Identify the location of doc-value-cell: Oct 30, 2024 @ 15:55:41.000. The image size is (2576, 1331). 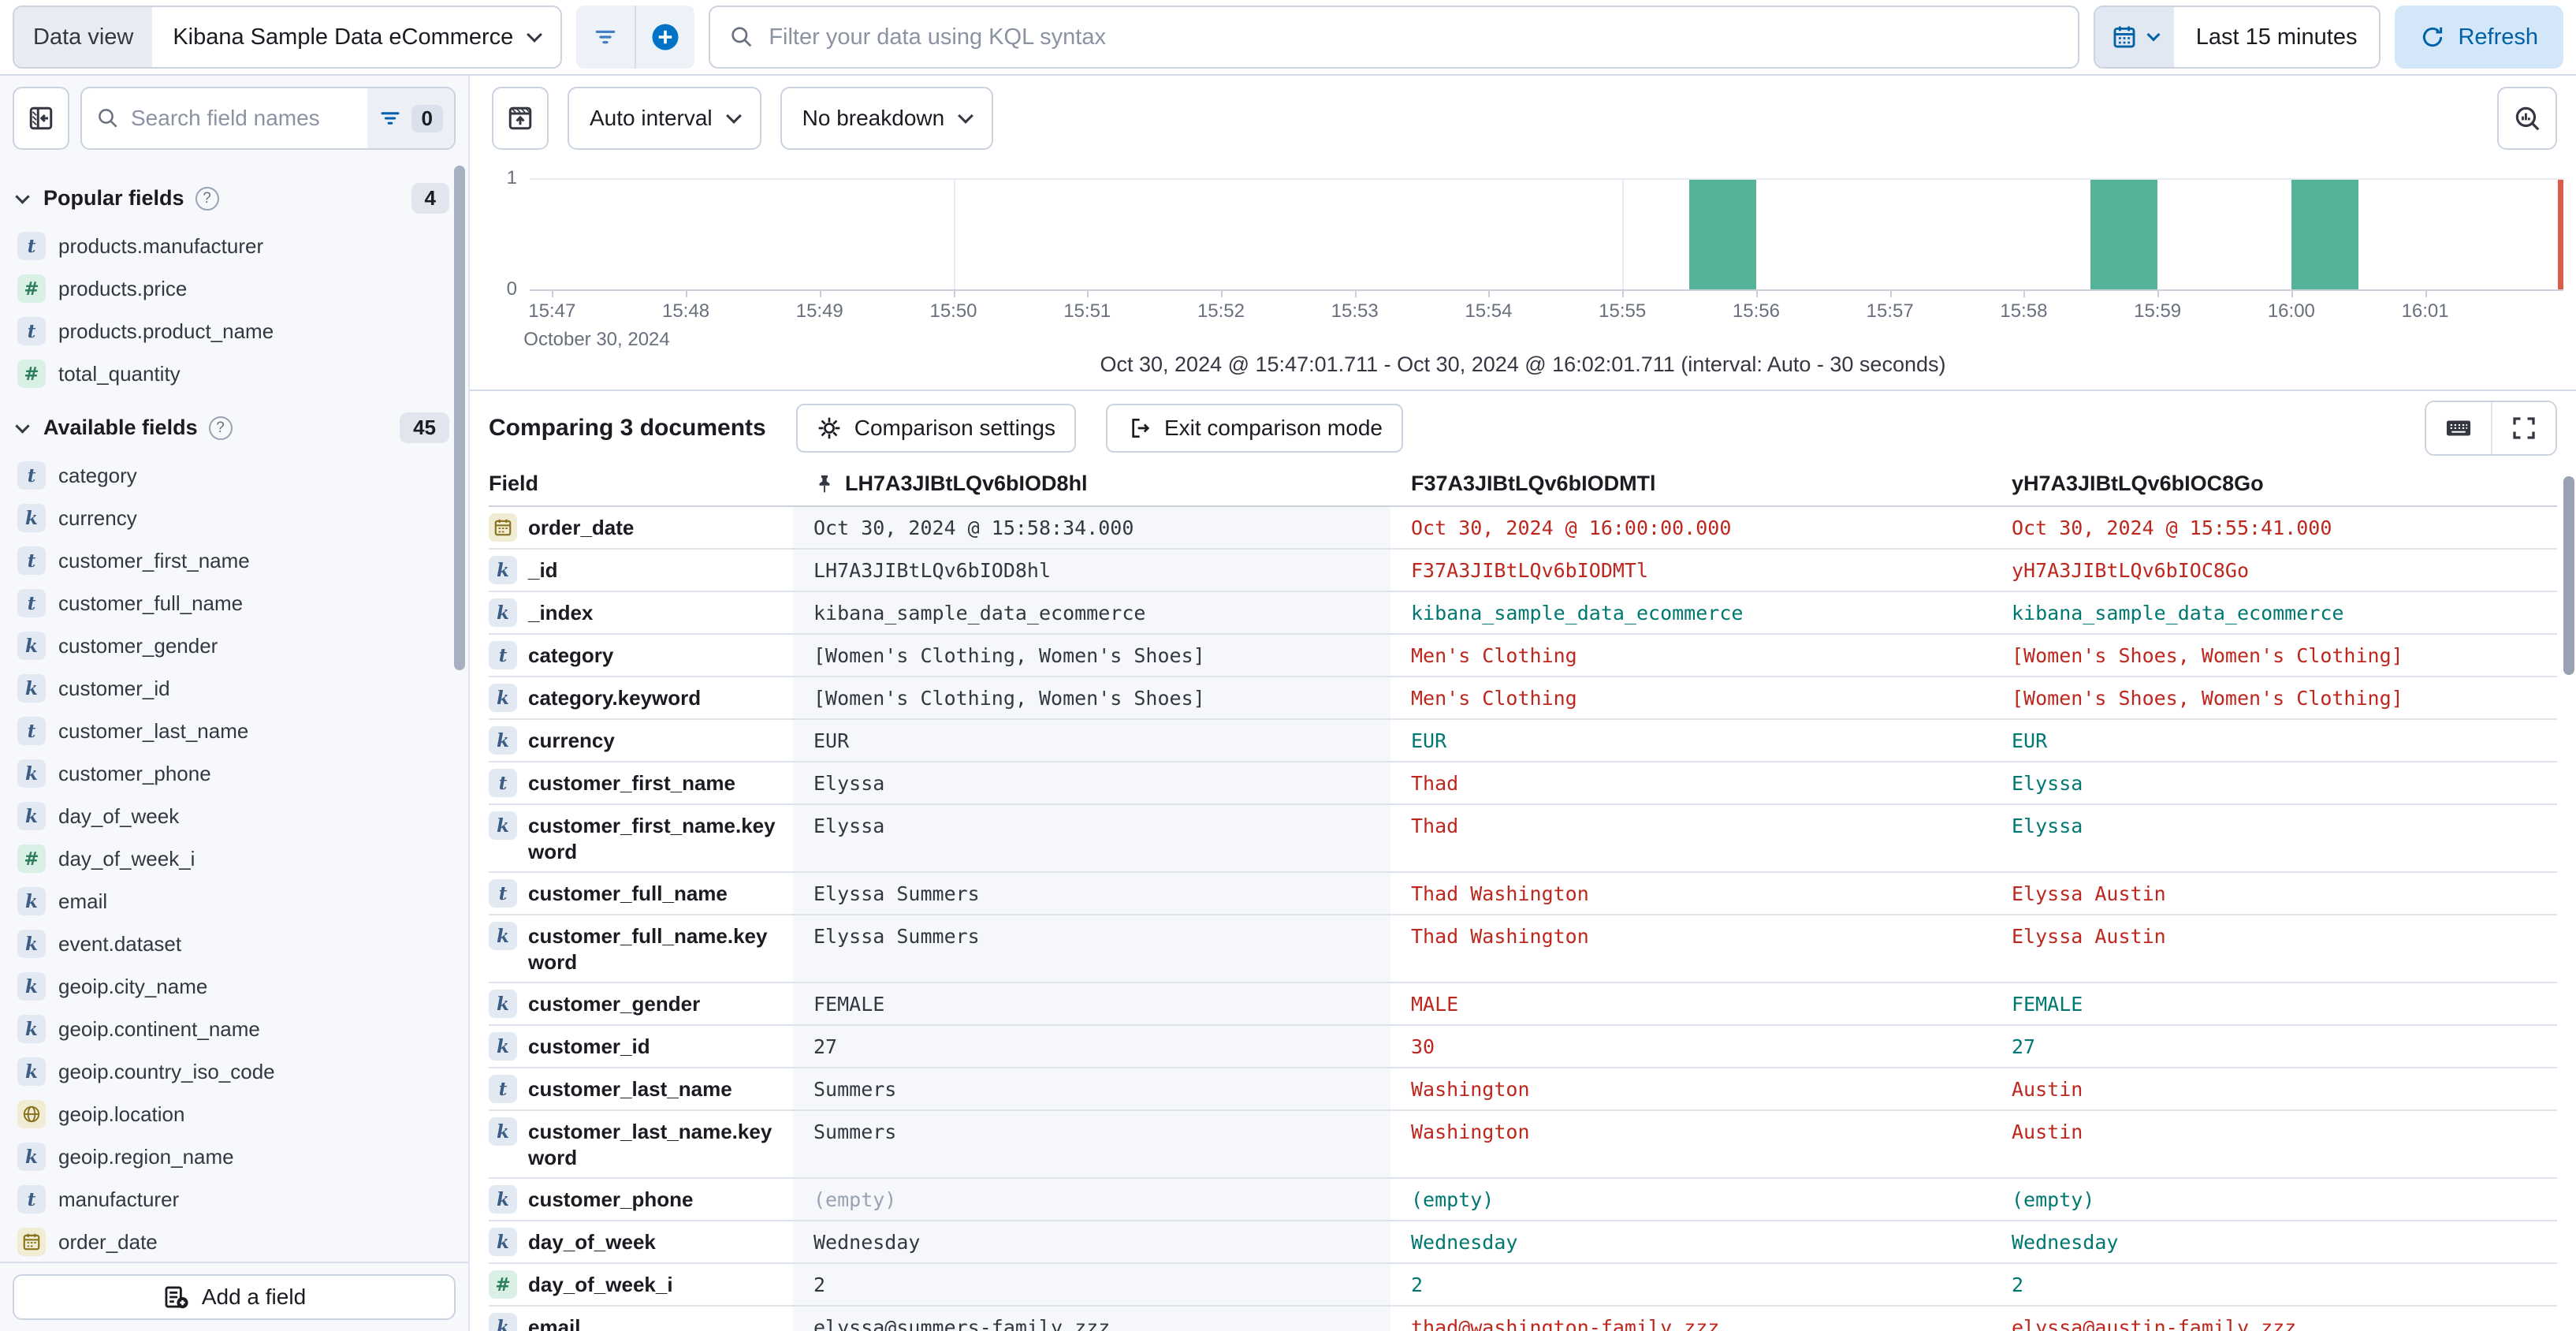
(2274, 528).